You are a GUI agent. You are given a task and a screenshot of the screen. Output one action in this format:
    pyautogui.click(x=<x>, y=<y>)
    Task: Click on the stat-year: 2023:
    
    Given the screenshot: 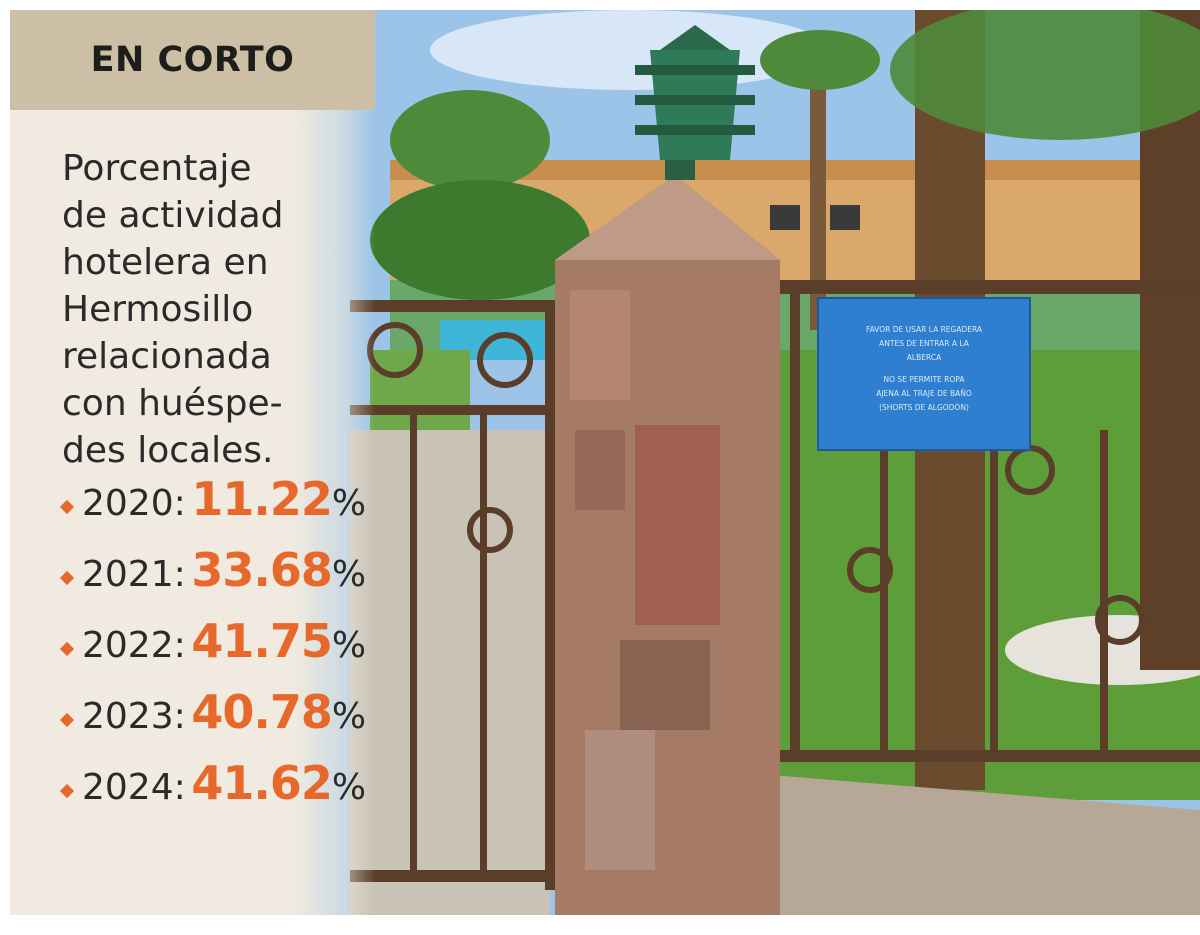 What is the action you would take?
    pyautogui.click(x=134, y=716)
    